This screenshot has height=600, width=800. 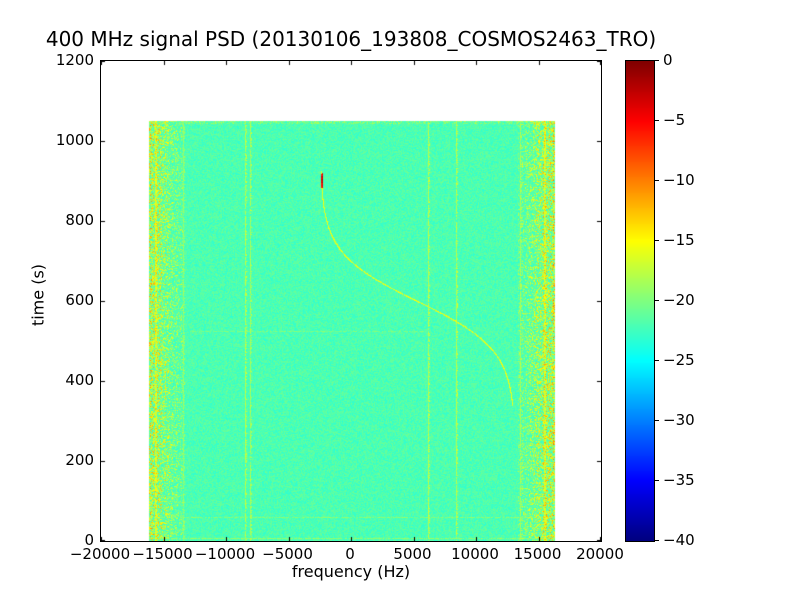 I want to click on y-axis-label: time (s), so click(x=38, y=295).